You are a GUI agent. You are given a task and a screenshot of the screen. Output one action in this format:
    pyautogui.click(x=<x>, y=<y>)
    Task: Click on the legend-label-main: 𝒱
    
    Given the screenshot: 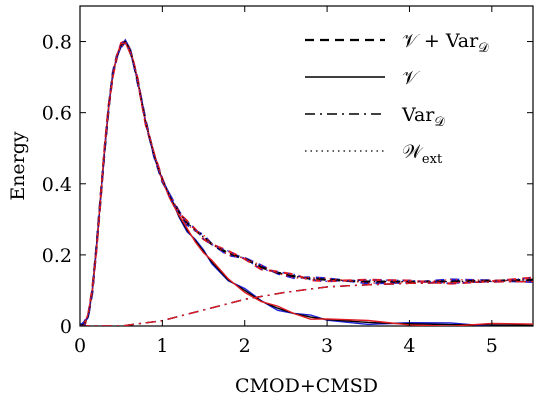 What is the action you would take?
    pyautogui.click(x=411, y=78)
    